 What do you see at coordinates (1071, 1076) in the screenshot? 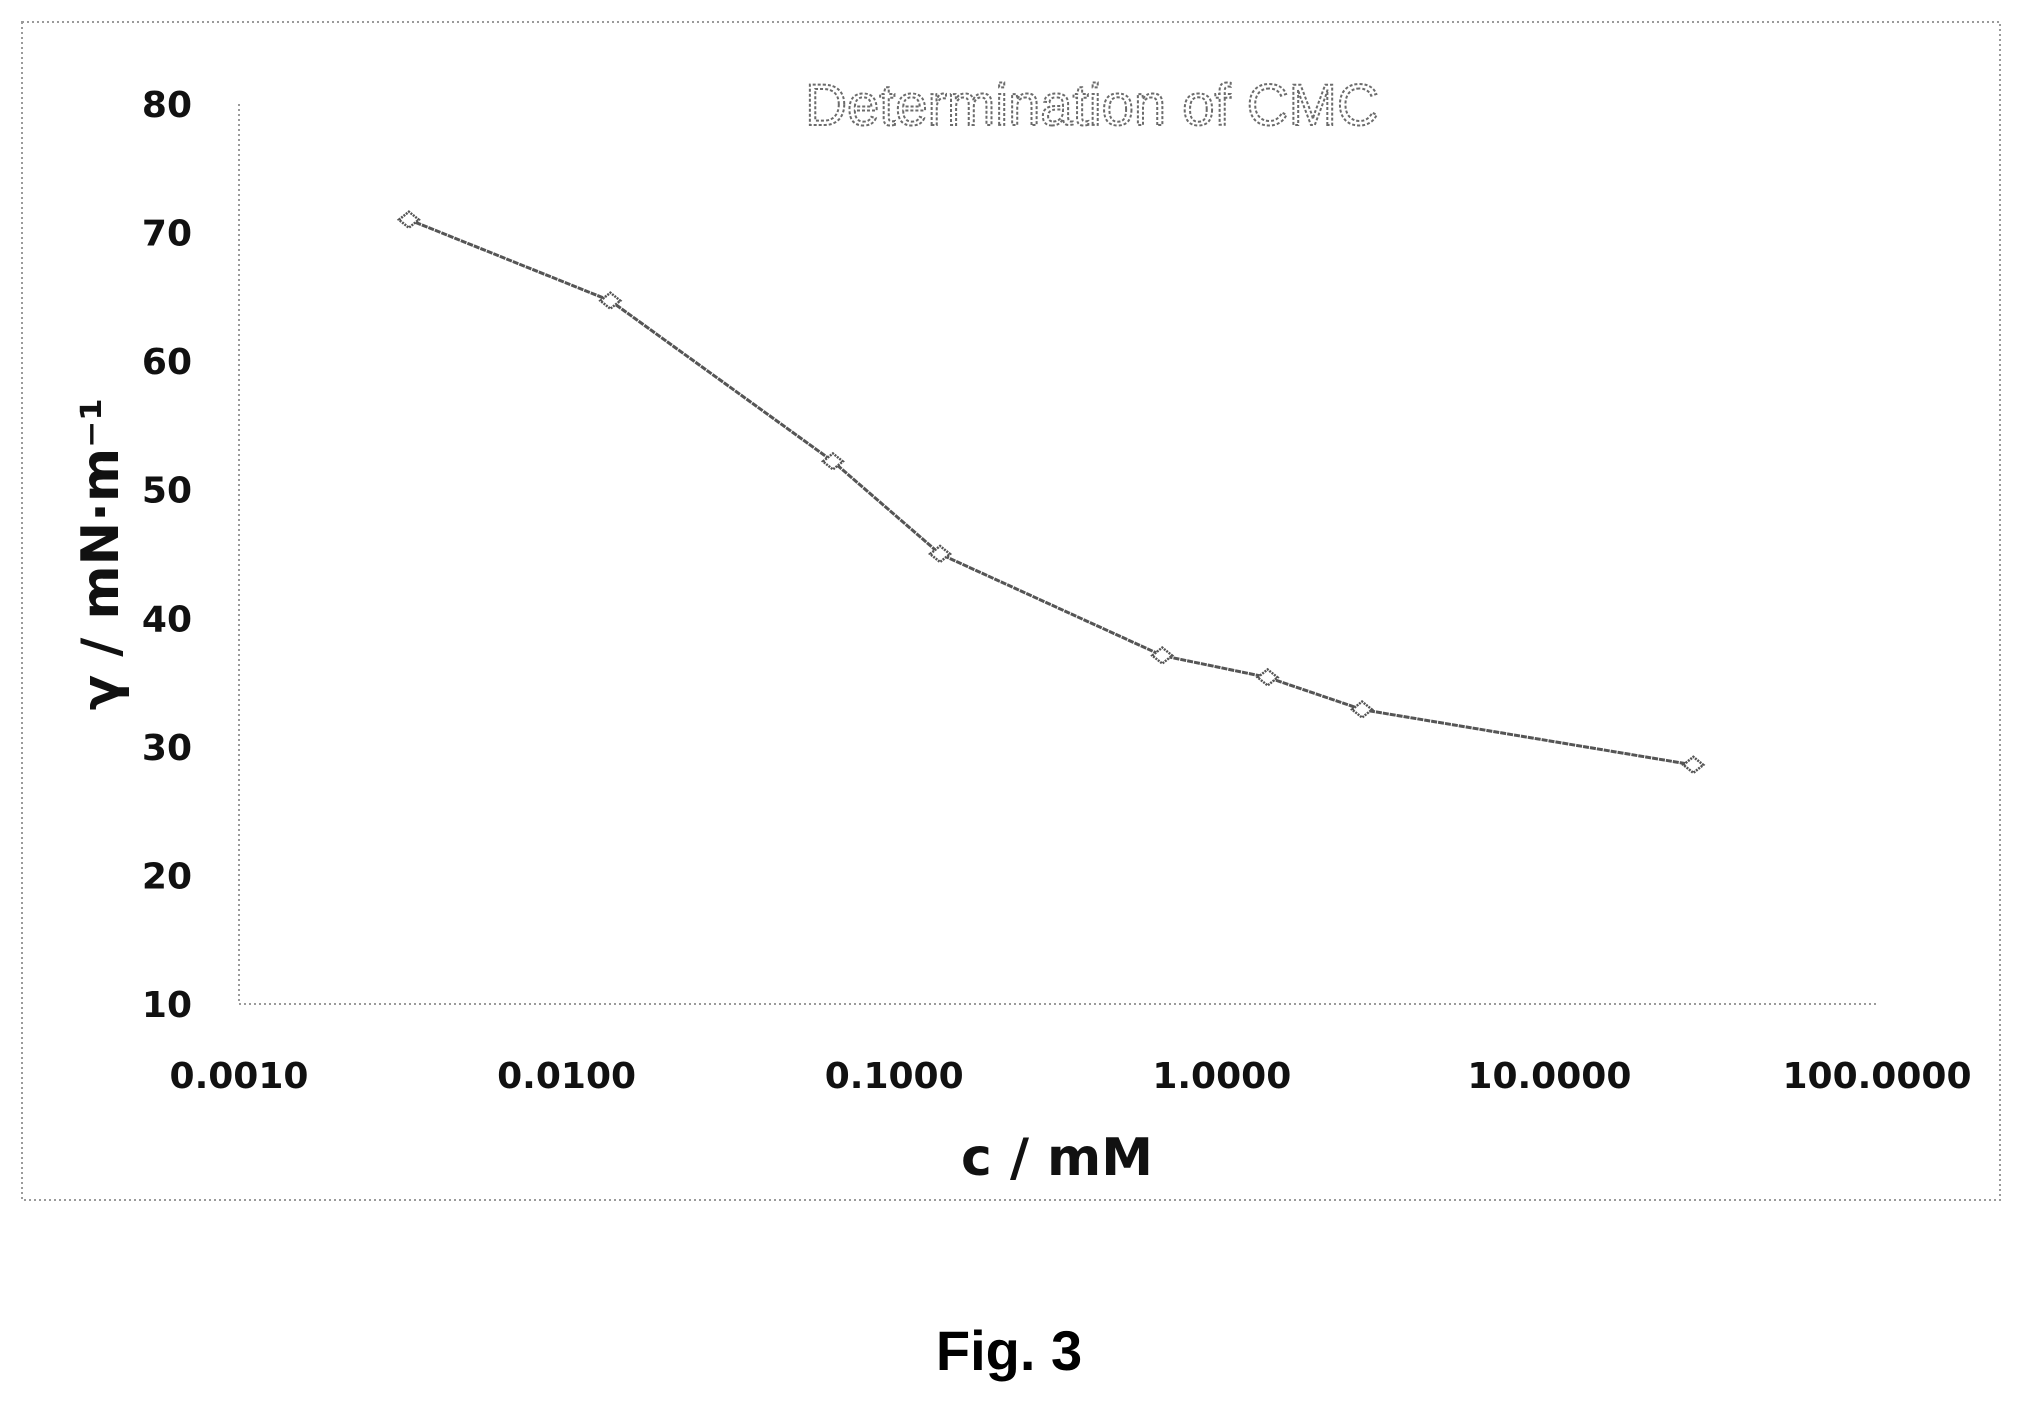
I see `x-tick-labels: 0.0010 0.0100 0.1000 1.0000 10.0000 100.0000` at bounding box center [1071, 1076].